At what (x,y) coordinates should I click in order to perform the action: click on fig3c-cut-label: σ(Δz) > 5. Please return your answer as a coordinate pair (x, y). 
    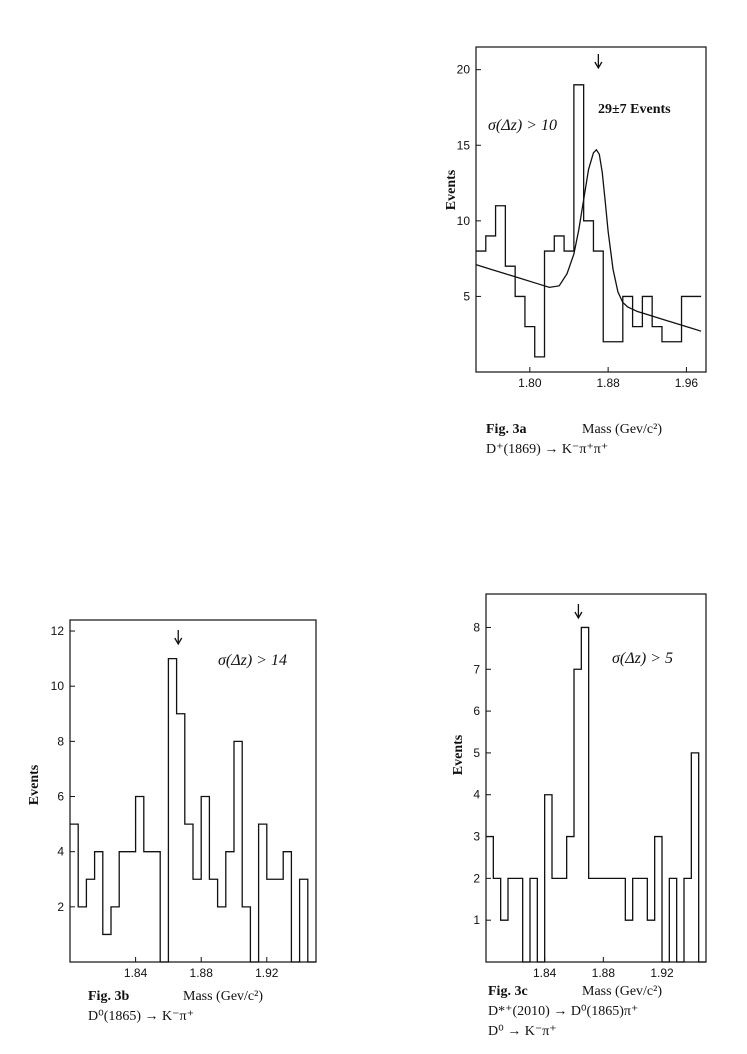
    Looking at the image, I should click on (642, 658).